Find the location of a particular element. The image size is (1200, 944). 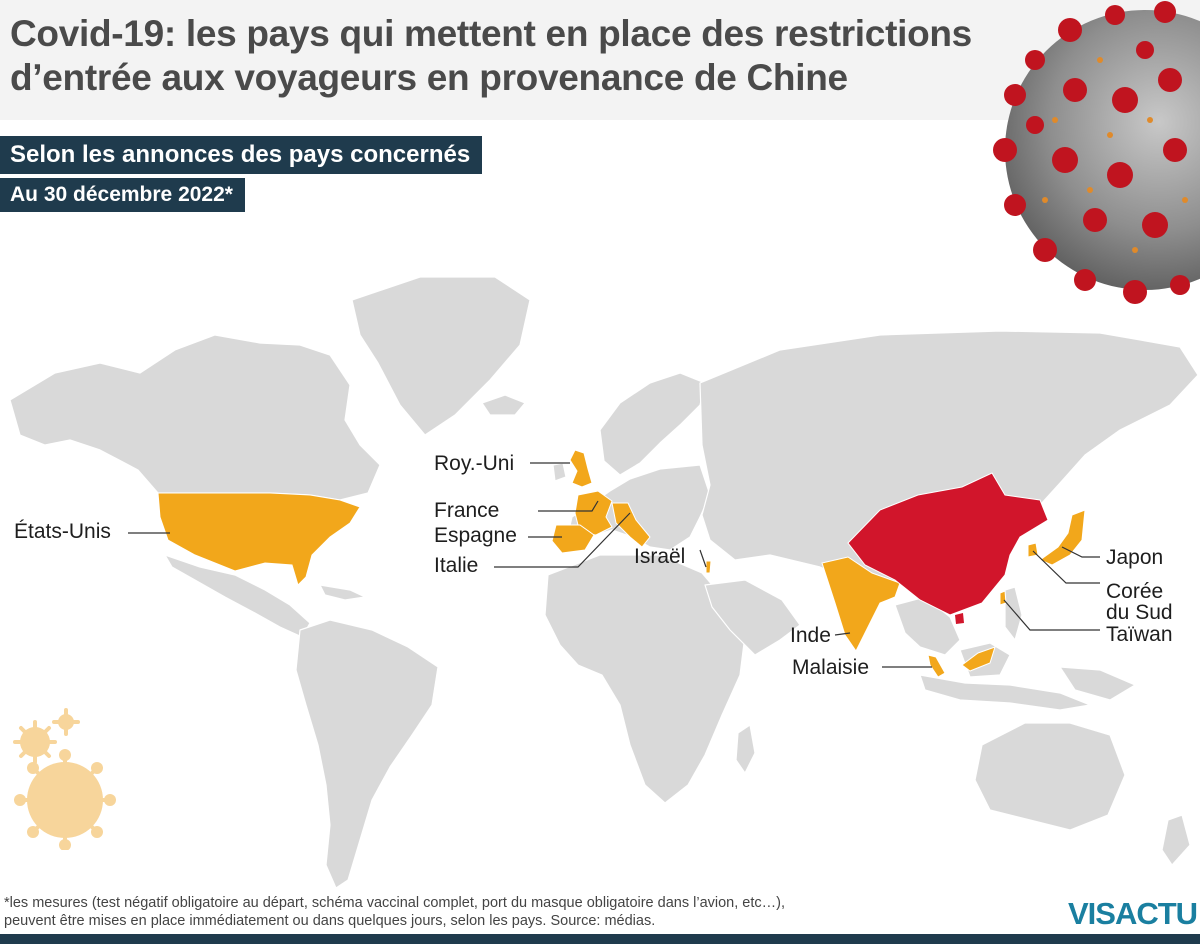

label-israel: Israël is located at coordinates (660, 556).